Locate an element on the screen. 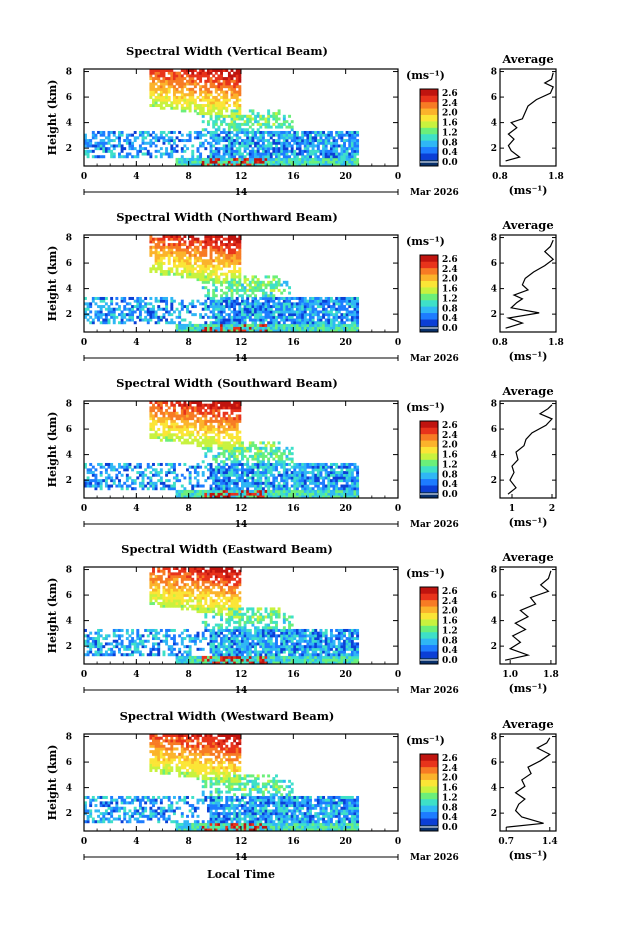  colorbar-swatch is located at coordinates (429, 118).